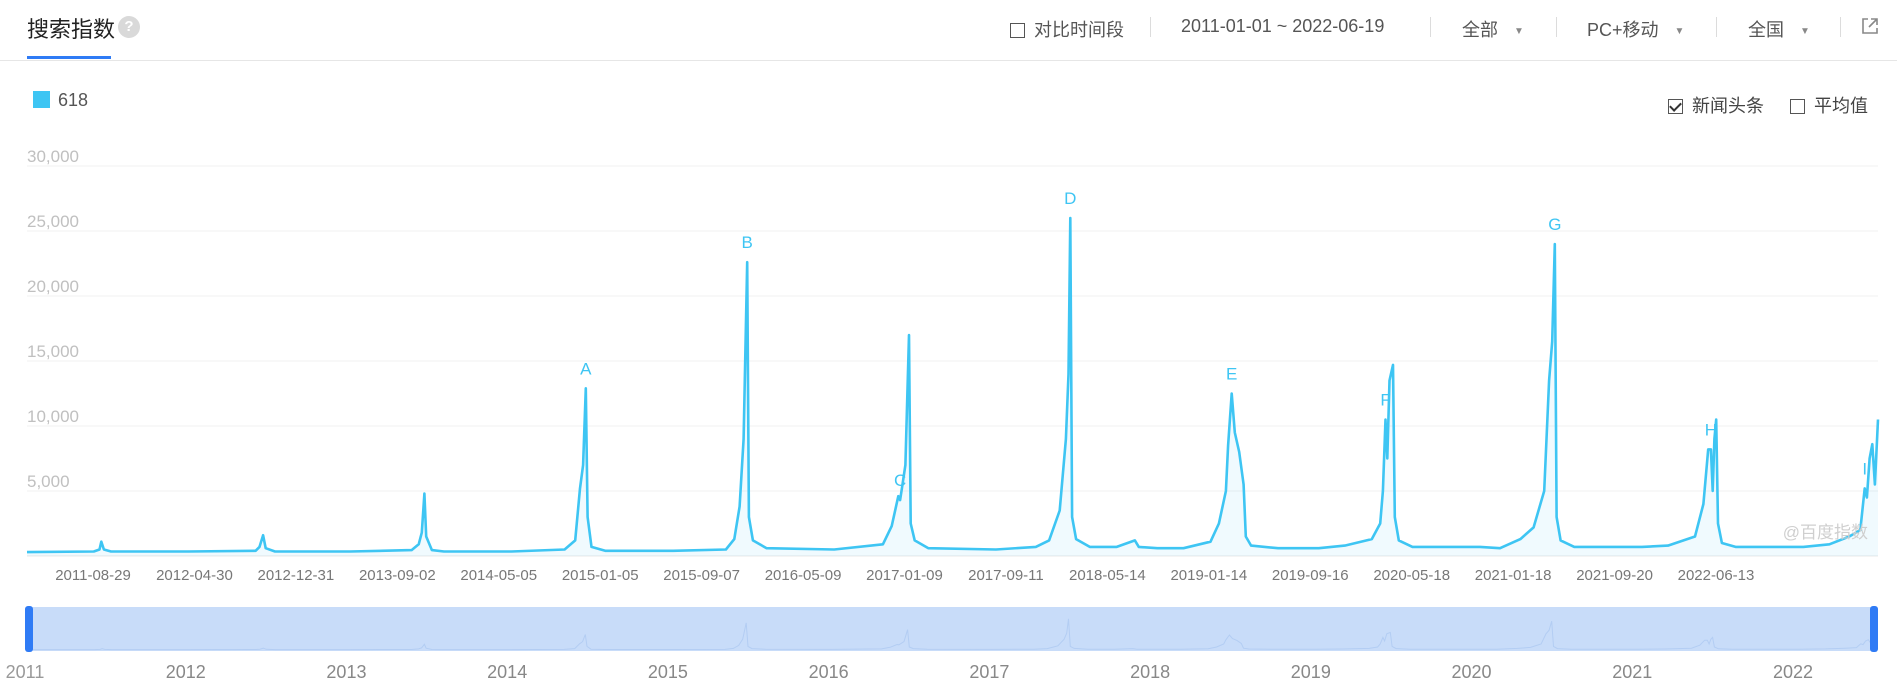 This screenshot has height=692, width=1897. What do you see at coordinates (803, 575) in the screenshot?
I see `x-tick-label: 2016-05-09` at bounding box center [803, 575].